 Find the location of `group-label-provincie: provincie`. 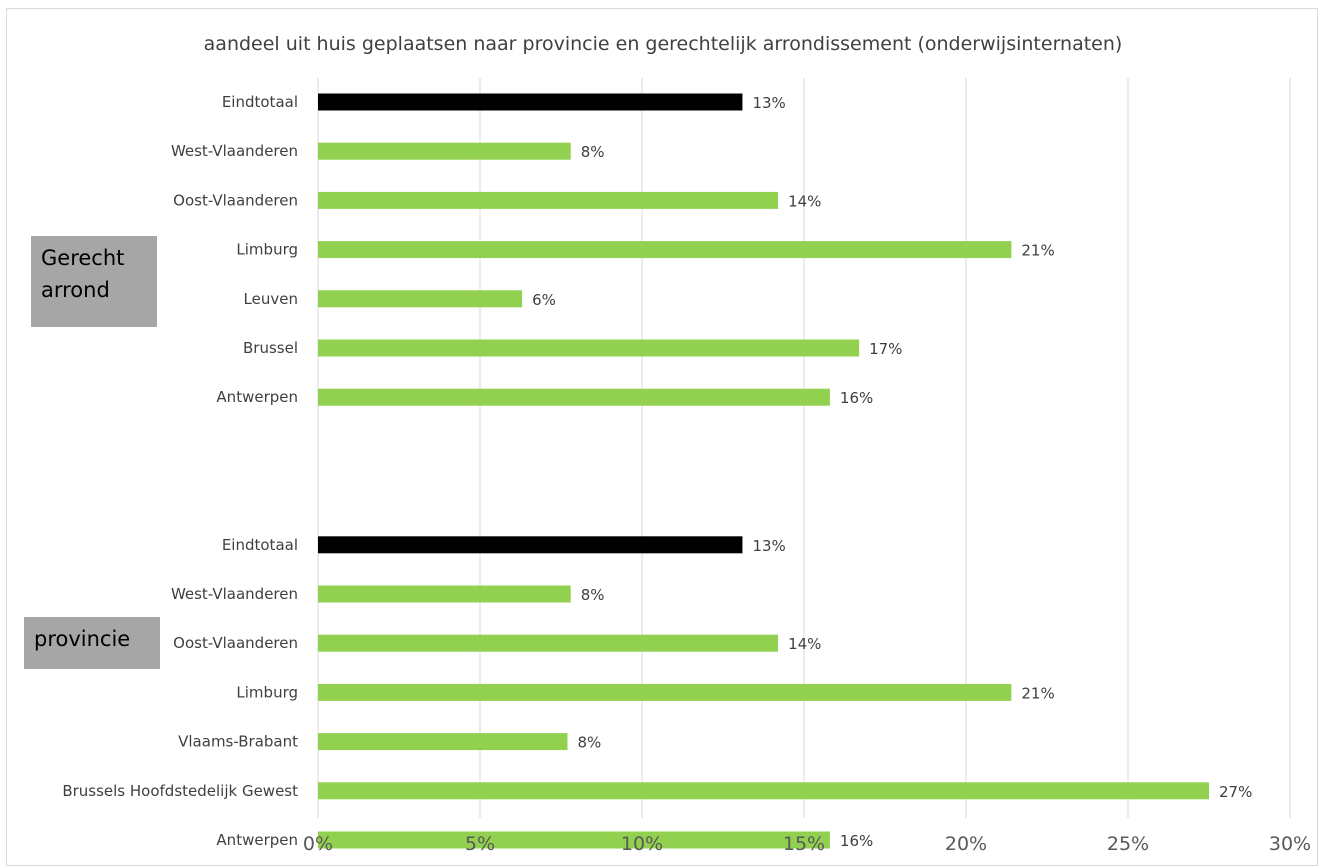

group-label-provincie: provincie is located at coordinates (92, 643).